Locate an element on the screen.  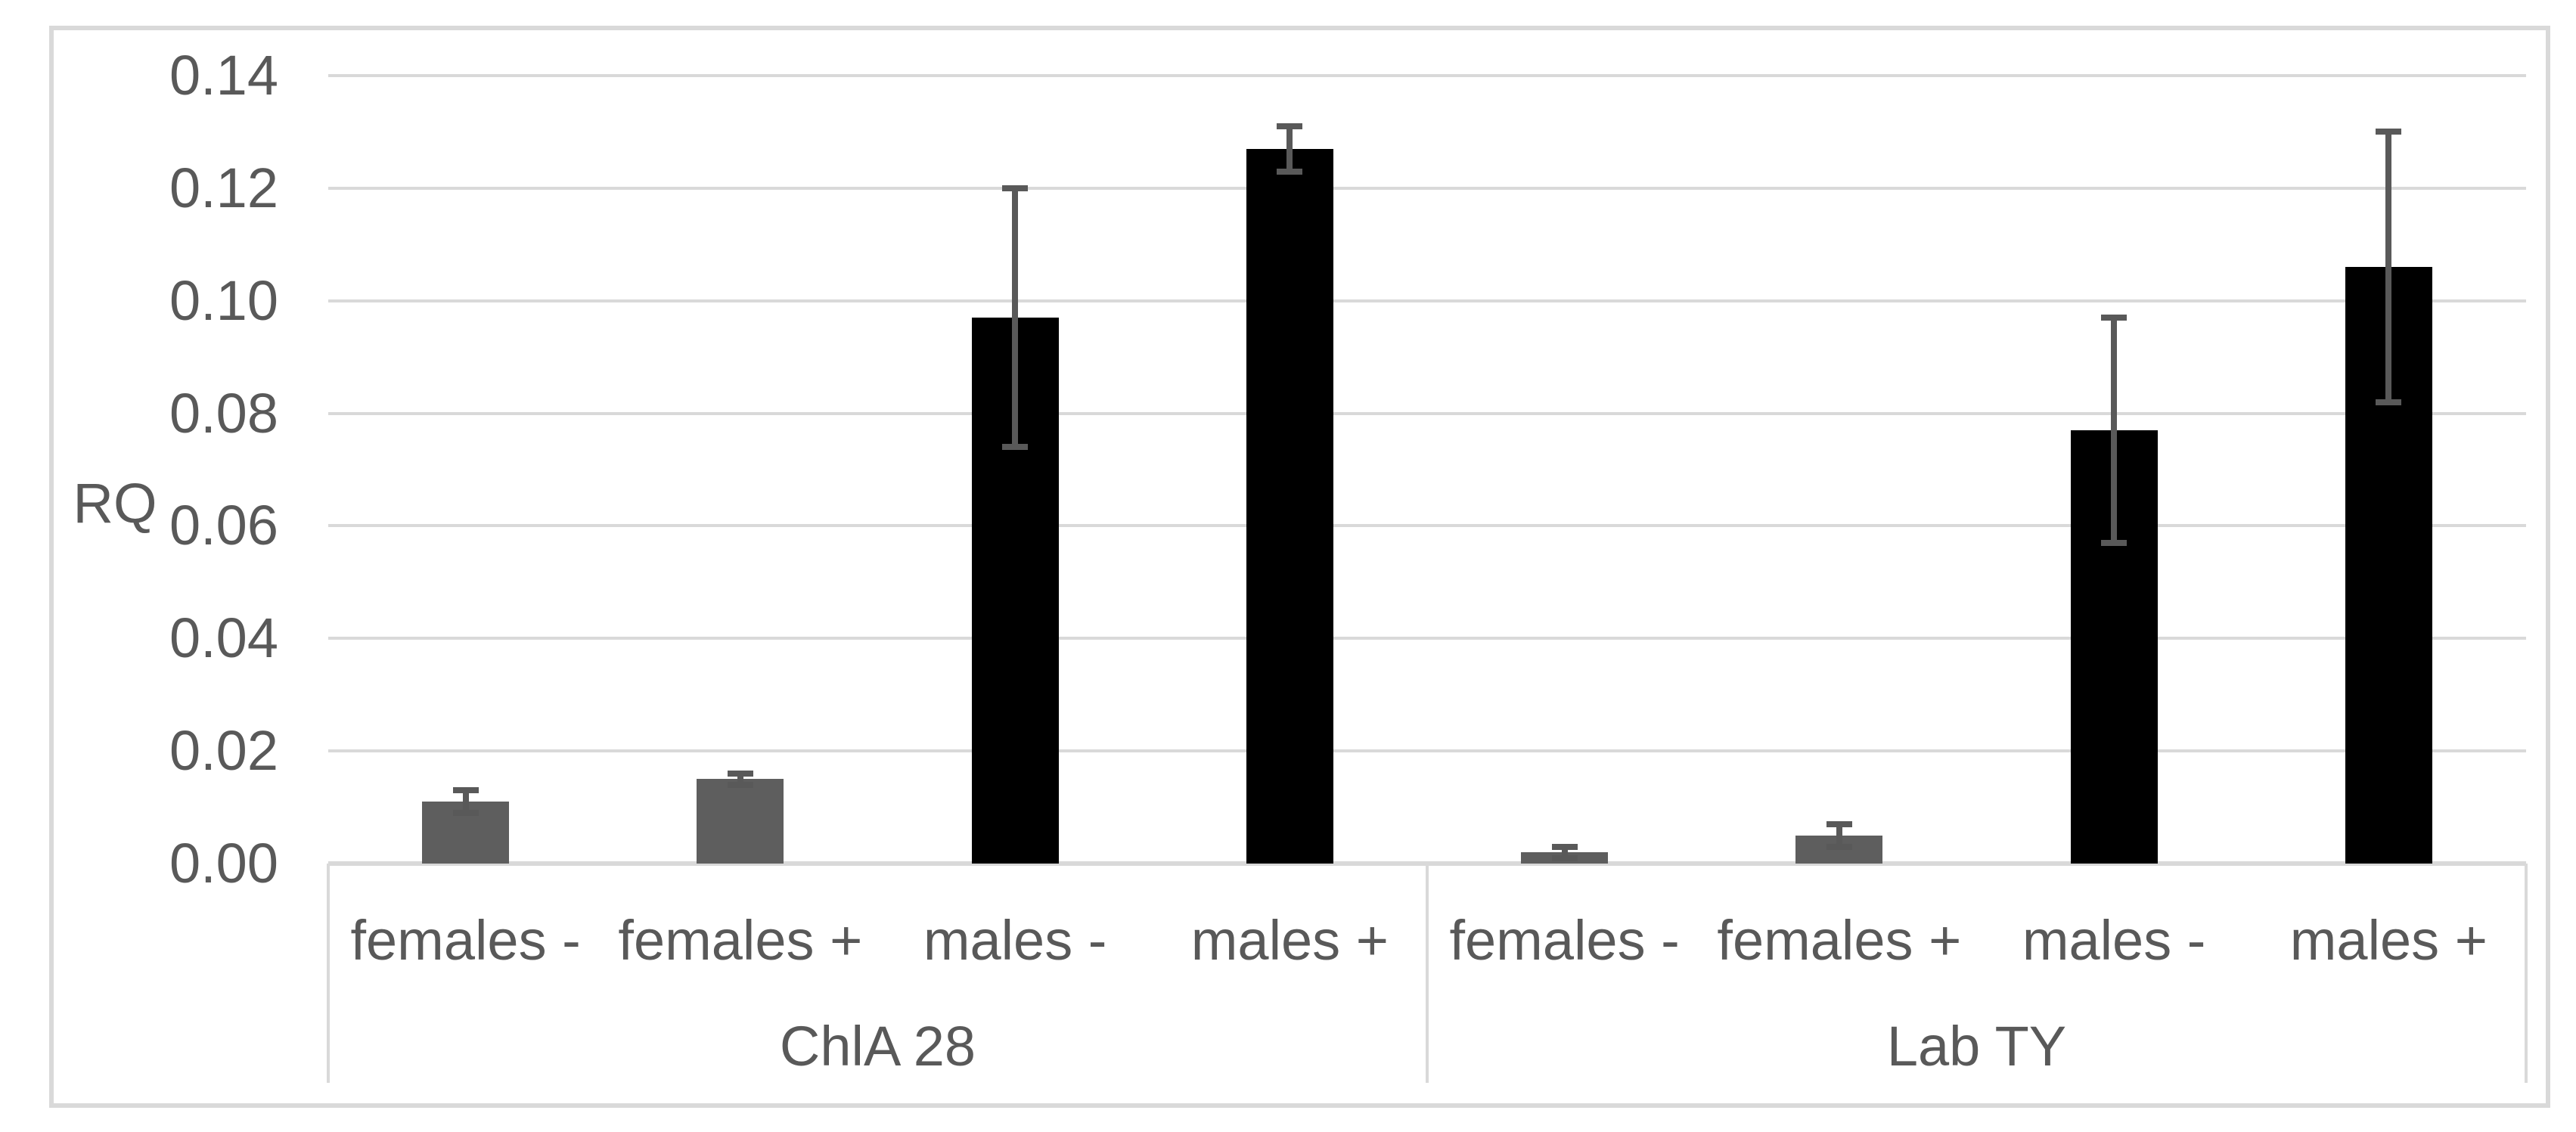
error-cap-bottom-chla-28-females-minus is located at coordinates (465, 813).